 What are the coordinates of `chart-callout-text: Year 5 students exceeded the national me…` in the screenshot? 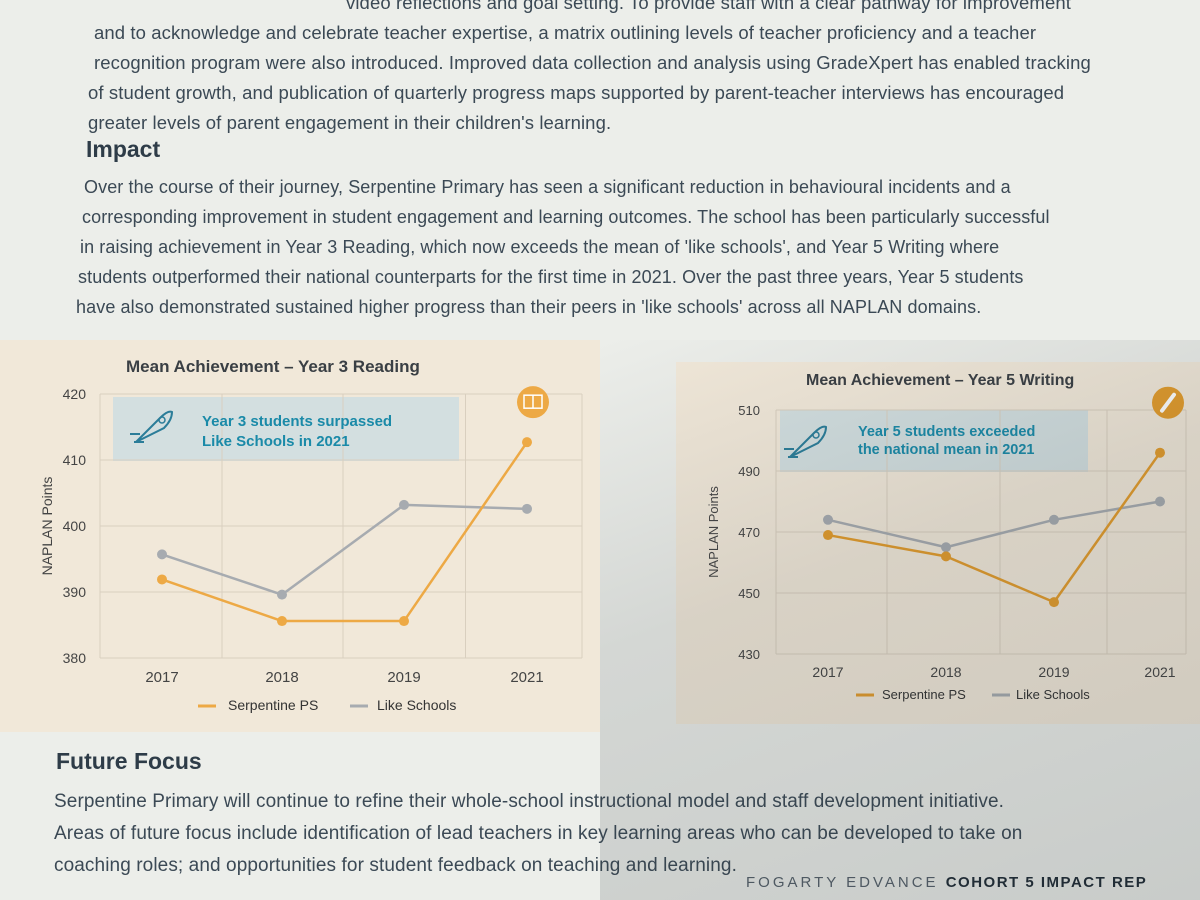 It's located at (946, 441).